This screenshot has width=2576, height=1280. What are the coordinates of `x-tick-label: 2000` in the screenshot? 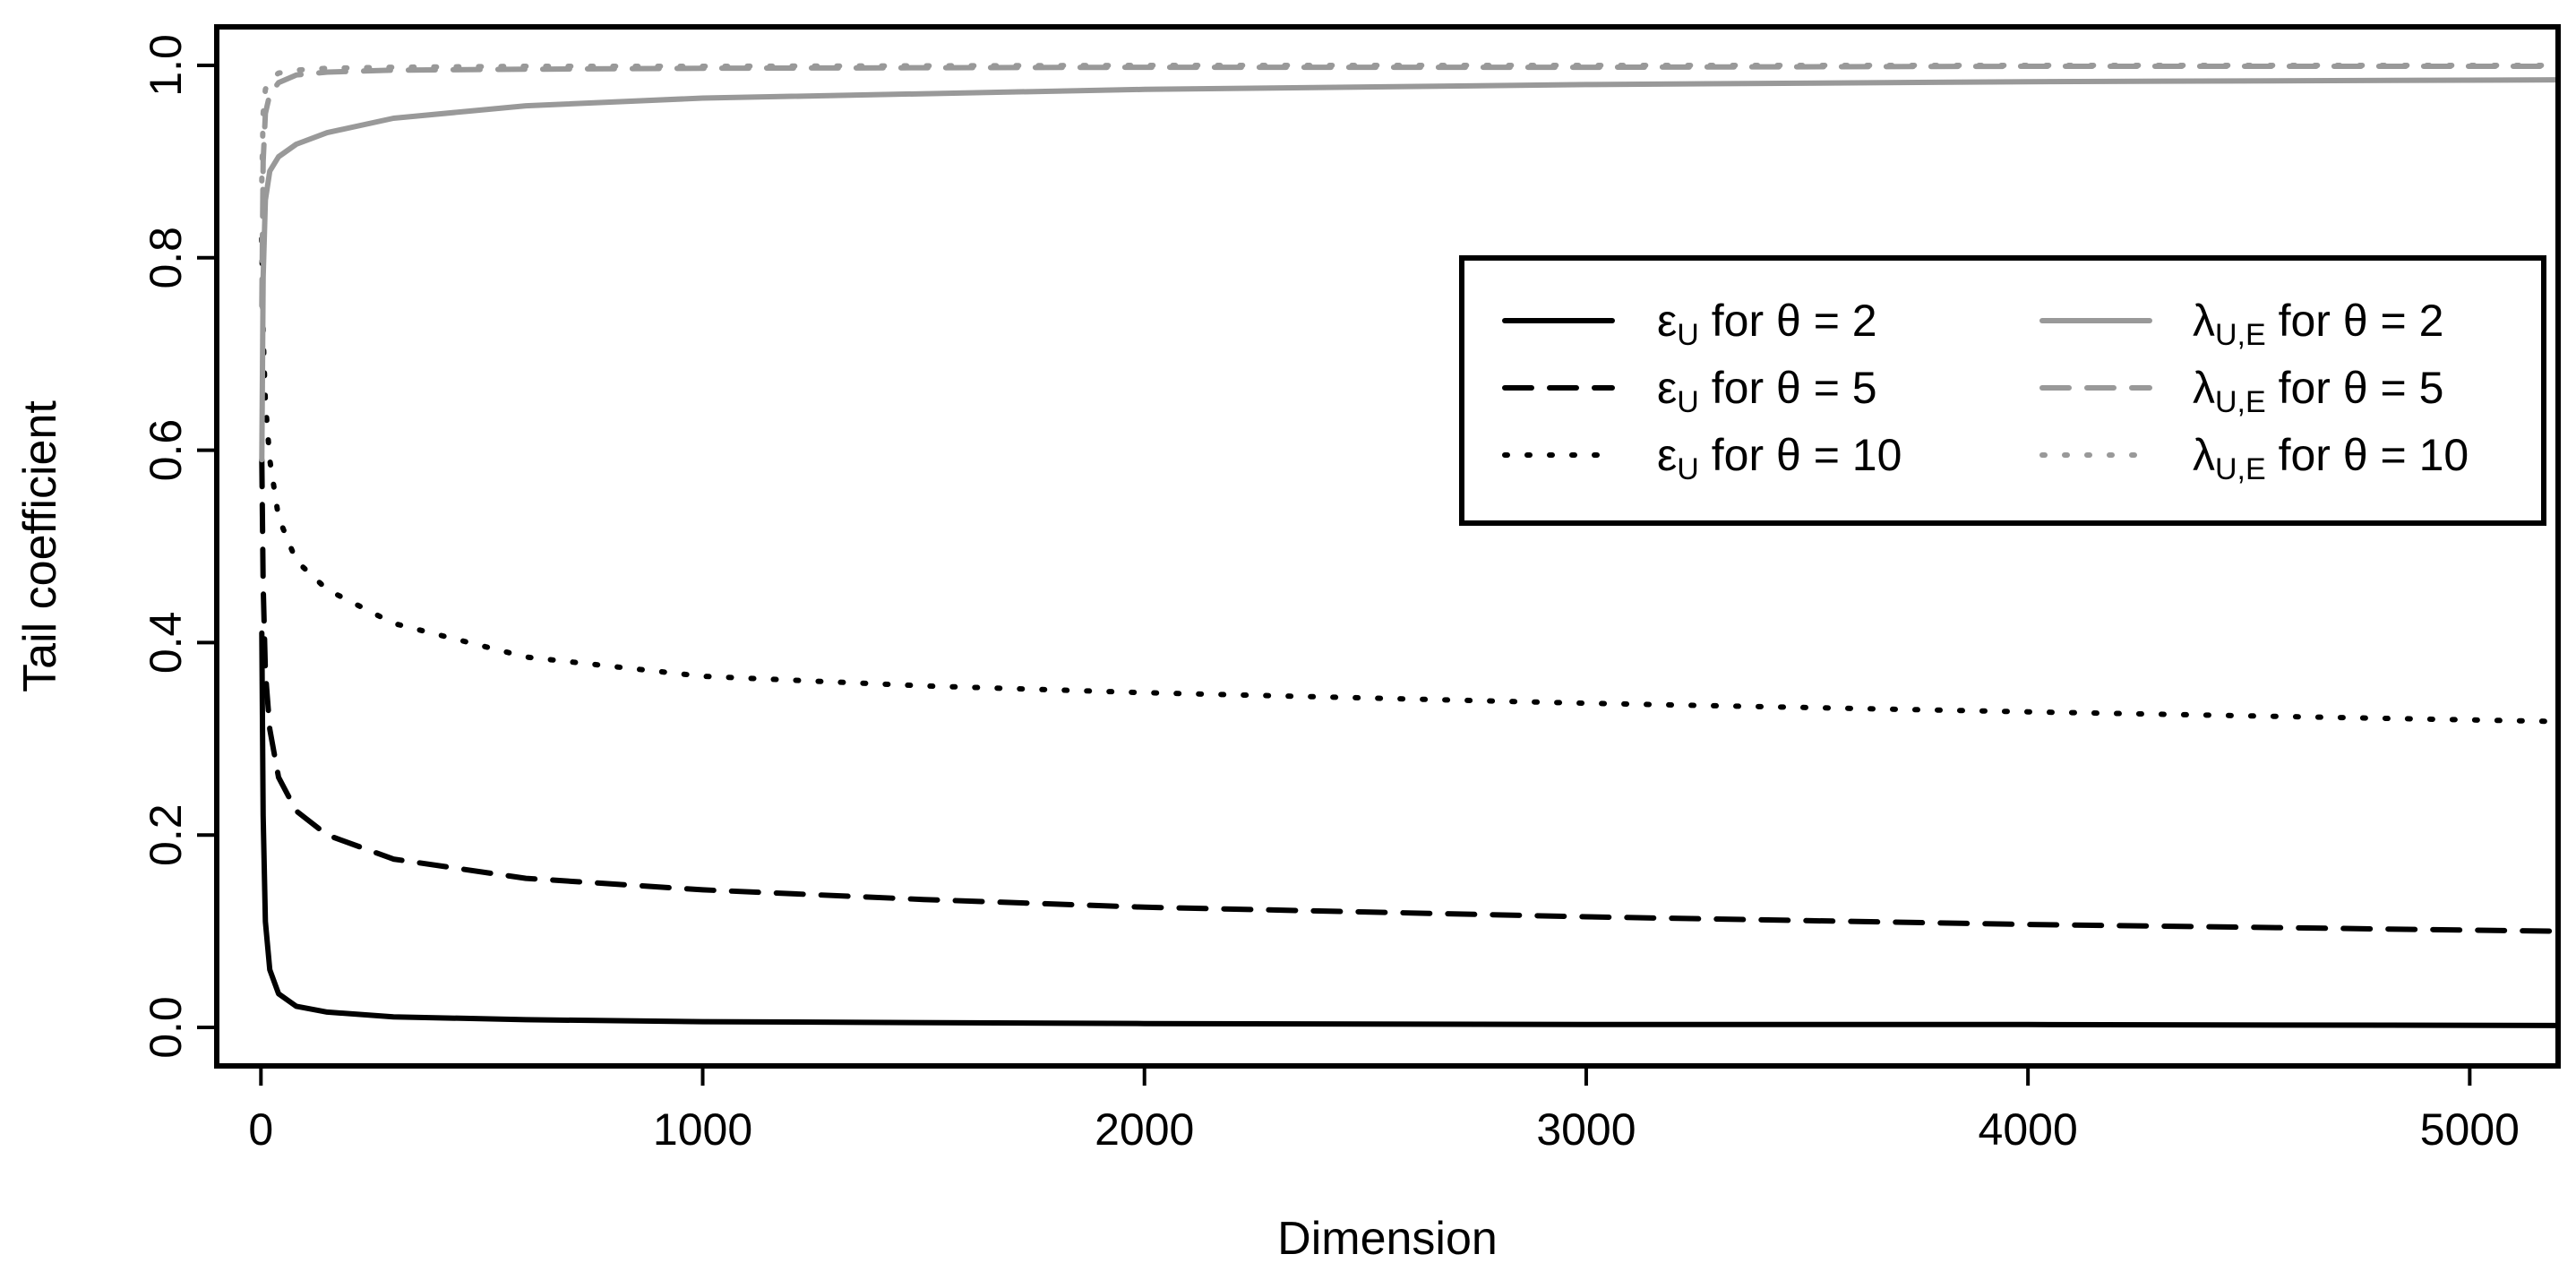 It's located at (1144, 1130).